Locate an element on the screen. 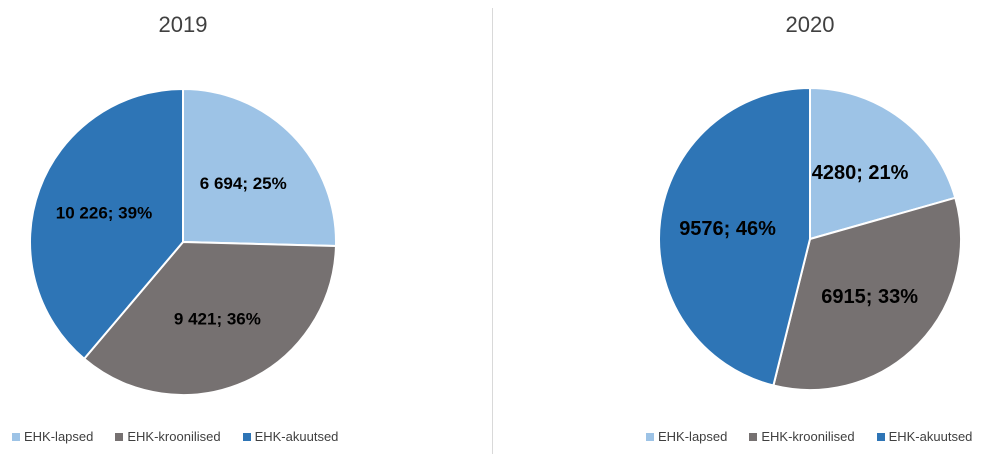  data-label-kroonilised: 9 421; 36% is located at coordinates (217, 318).